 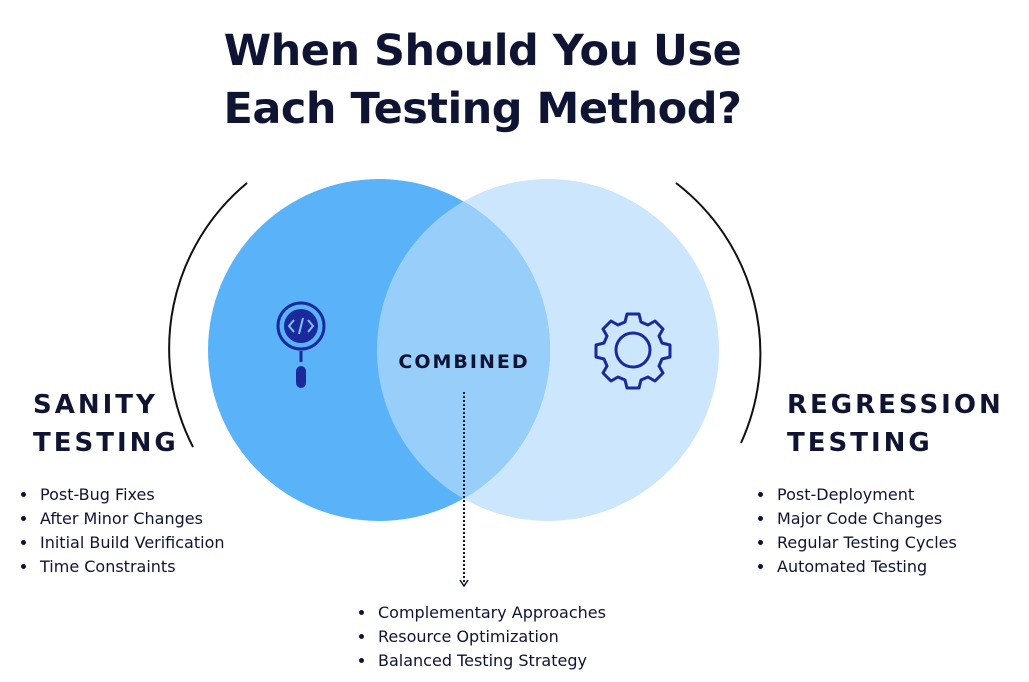 I want to click on sanity-heading: SANITY TESTING, so click(x=106, y=424).